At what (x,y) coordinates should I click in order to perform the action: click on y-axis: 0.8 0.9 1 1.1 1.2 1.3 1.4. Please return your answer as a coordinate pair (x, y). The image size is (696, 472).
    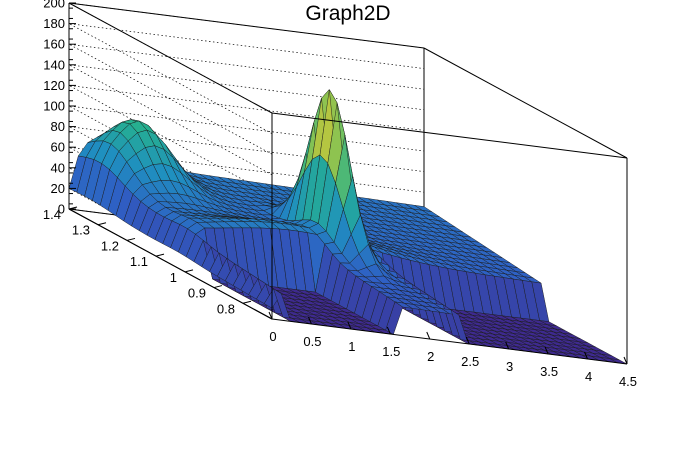
    Looking at the image, I should click on (158, 263).